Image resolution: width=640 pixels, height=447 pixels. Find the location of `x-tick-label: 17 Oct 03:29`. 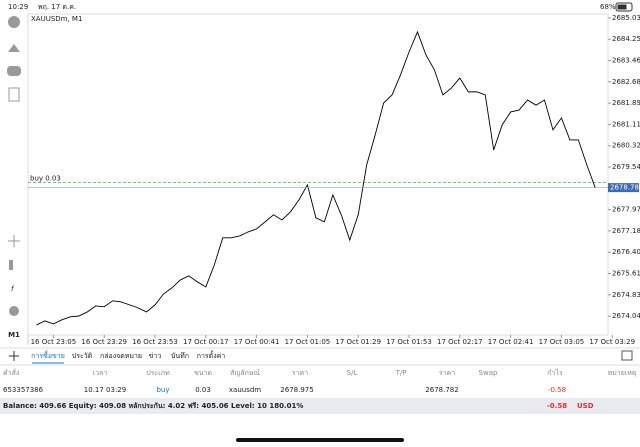

x-tick-label: 17 Oct 03:29 is located at coordinates (612, 342).